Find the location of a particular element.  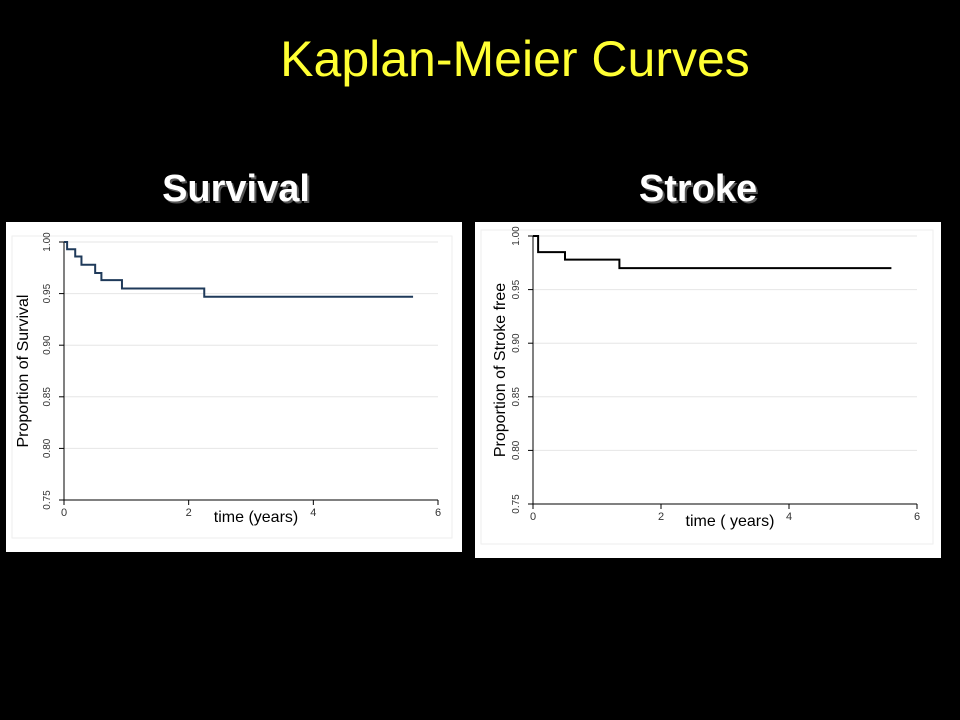

slide-title: Kaplan-Meier Curves is located at coordinates (515, 59).